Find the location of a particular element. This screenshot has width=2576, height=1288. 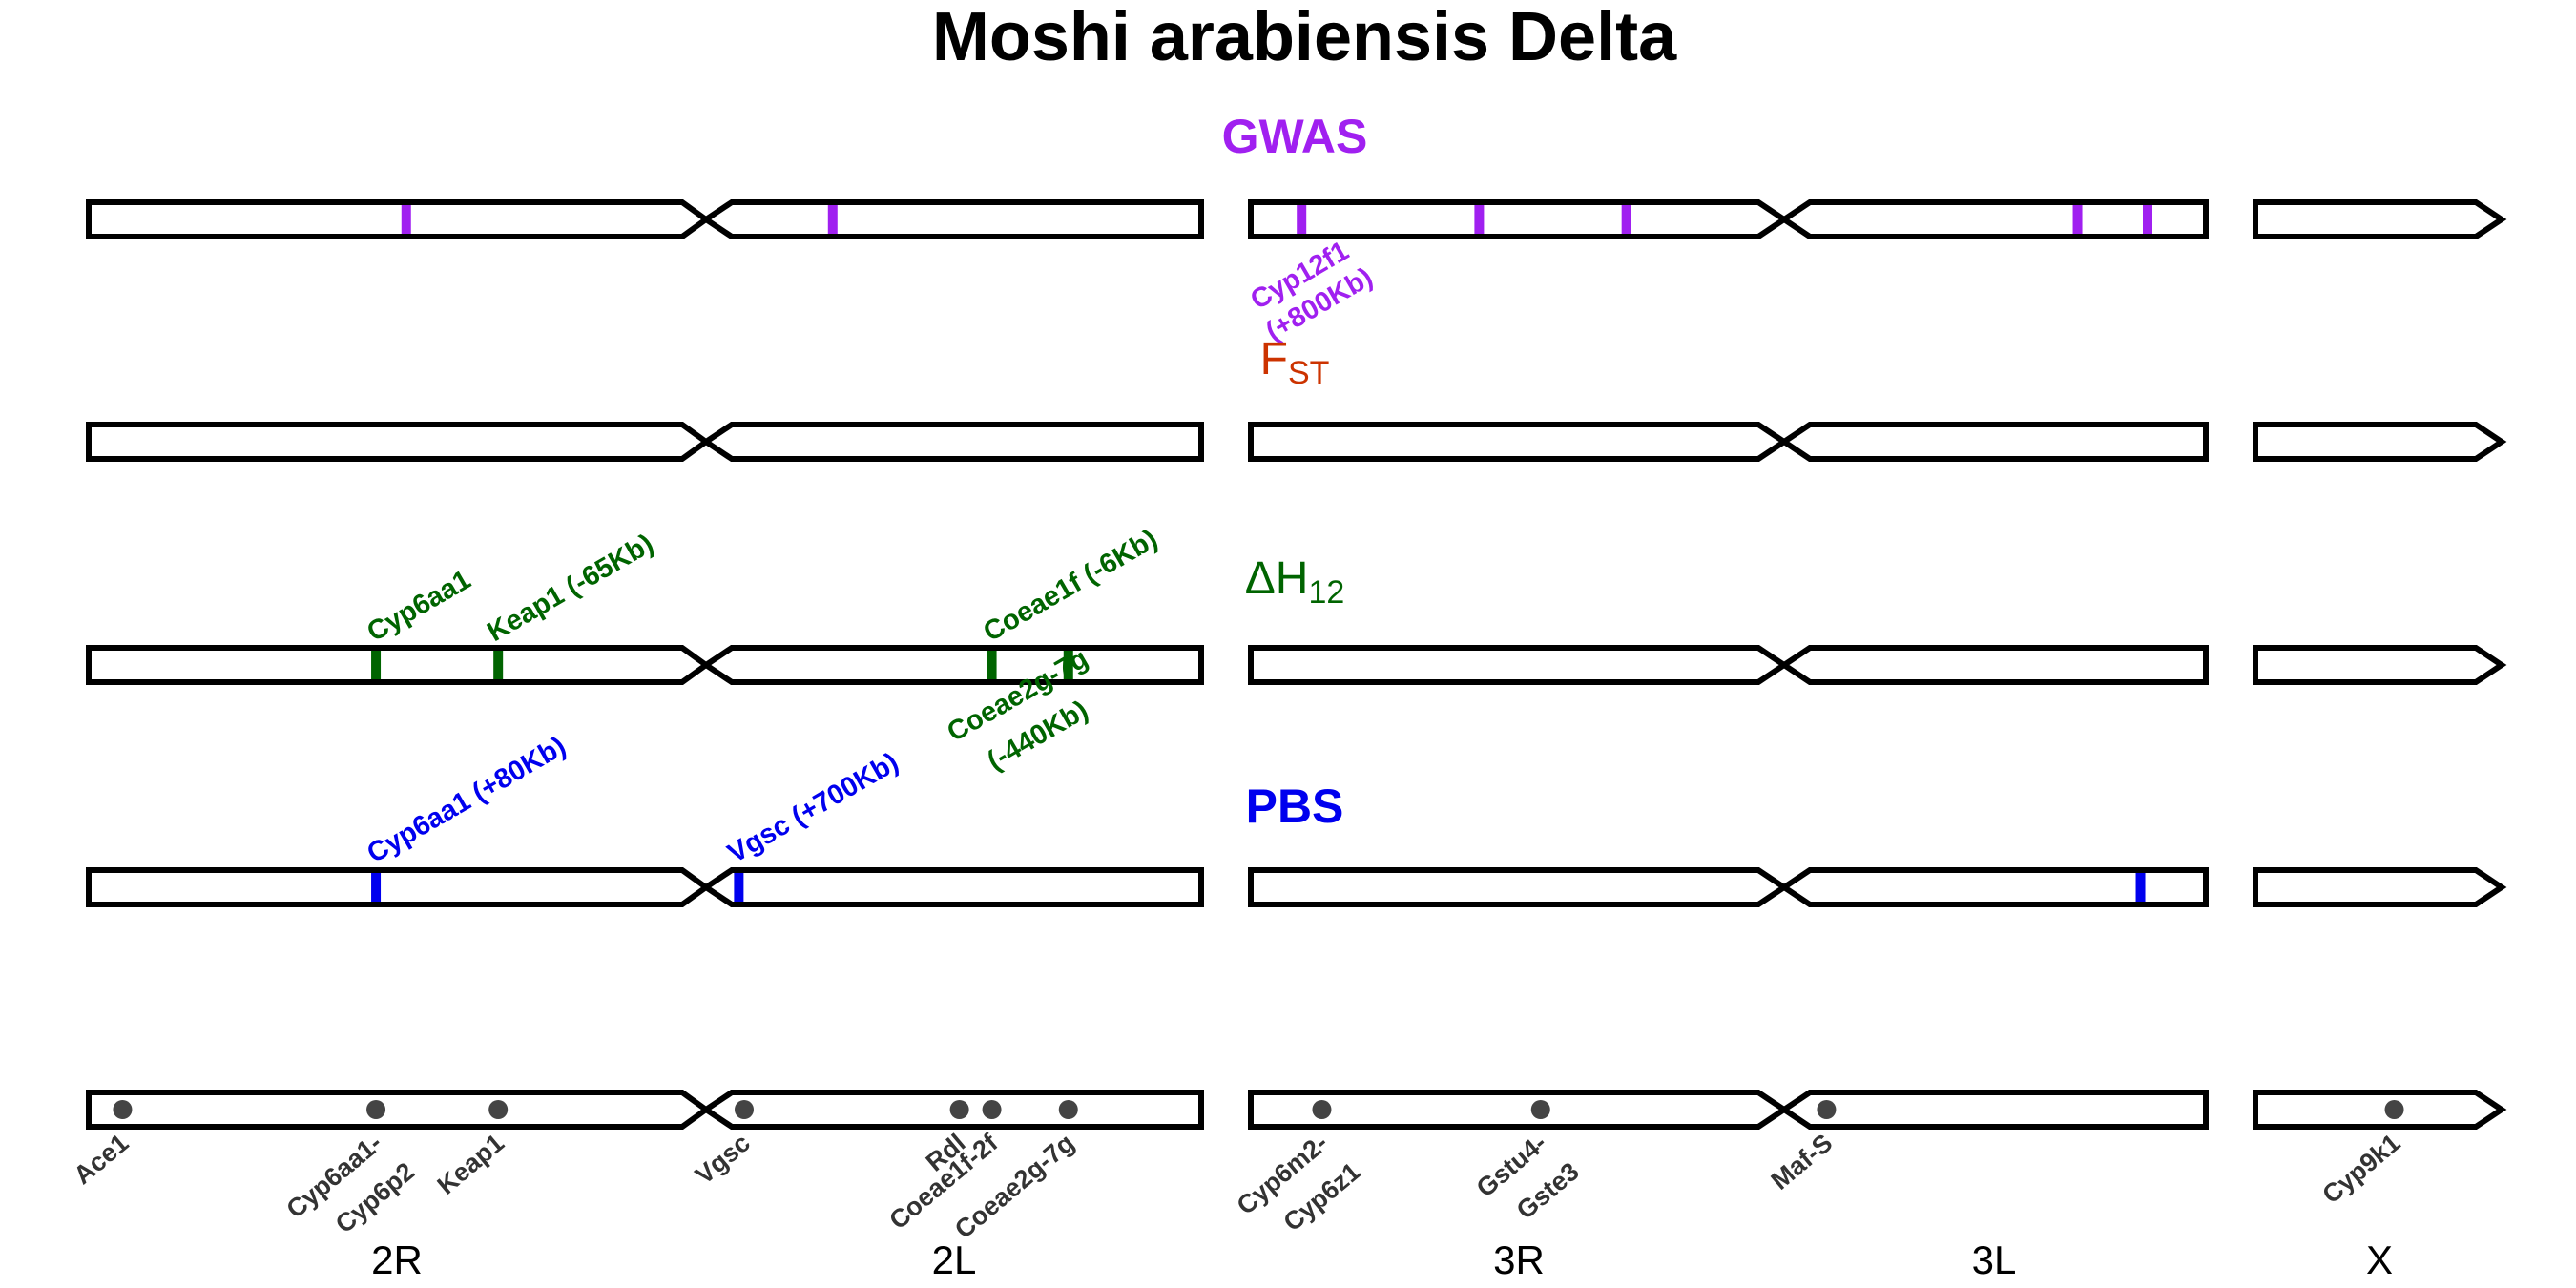

h12-label-subscript: 12 is located at coordinates (1326, 592).